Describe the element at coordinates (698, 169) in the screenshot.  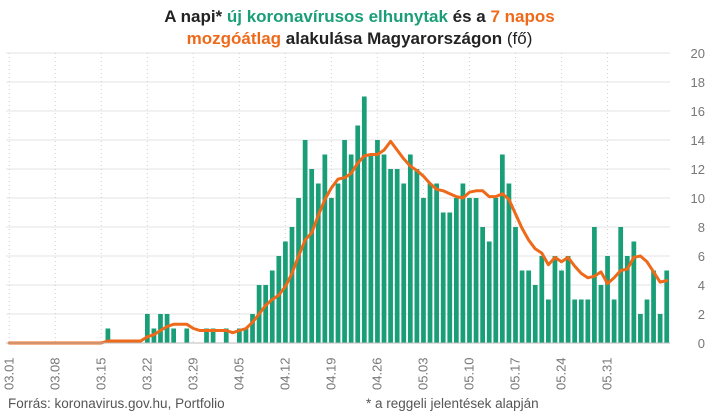
I see `y-tick-label-12: 12` at that location.